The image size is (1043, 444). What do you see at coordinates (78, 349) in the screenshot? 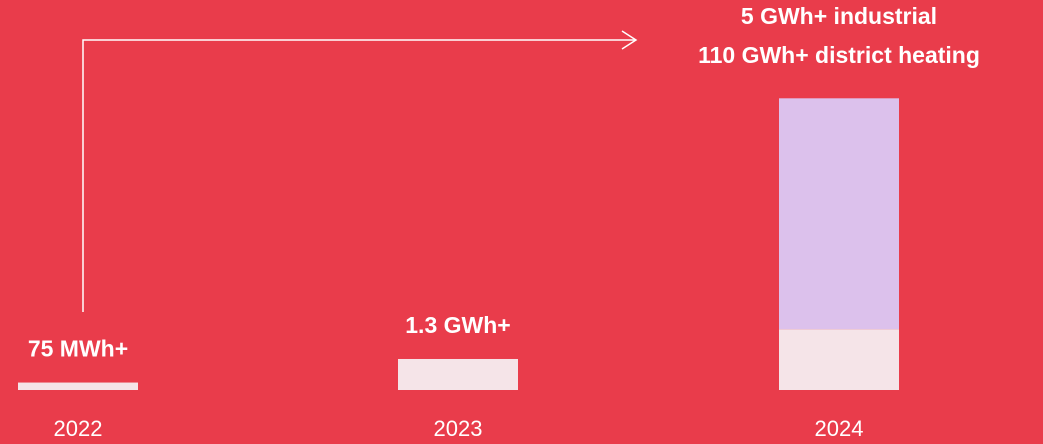
I see `value-label: 75 MWh+` at bounding box center [78, 349].